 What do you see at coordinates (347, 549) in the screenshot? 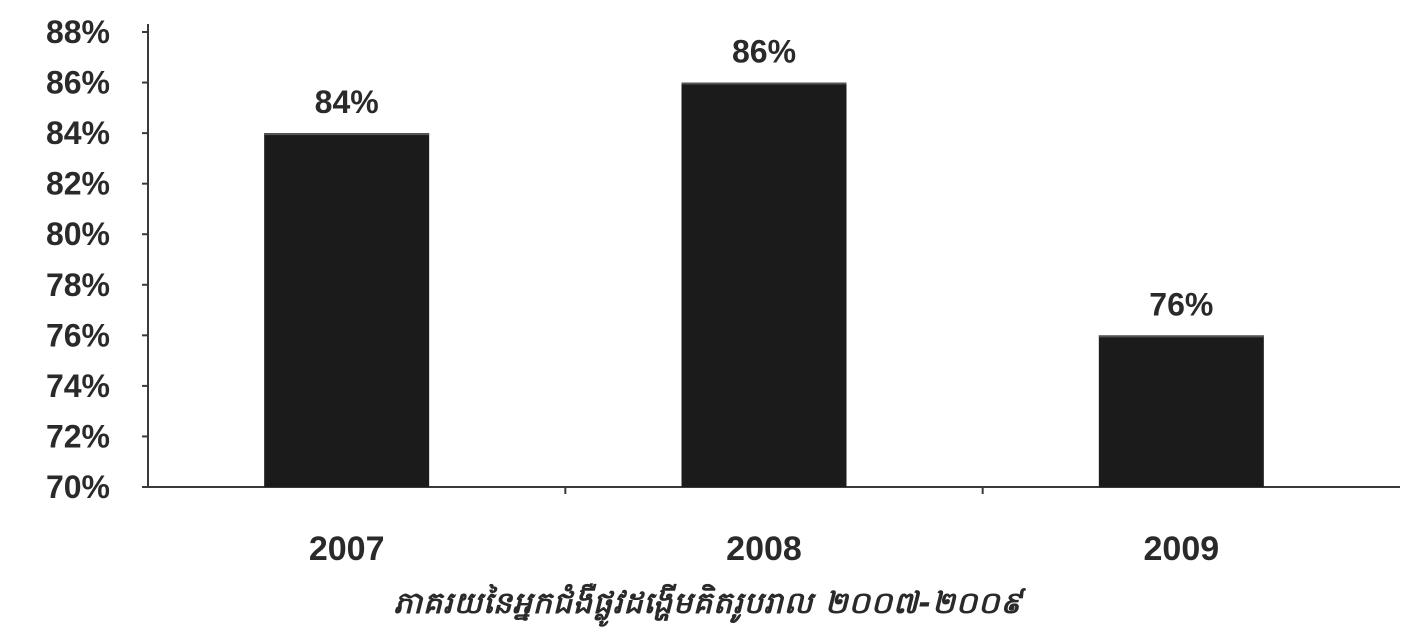
I see `category-label-2007: 2007` at bounding box center [347, 549].